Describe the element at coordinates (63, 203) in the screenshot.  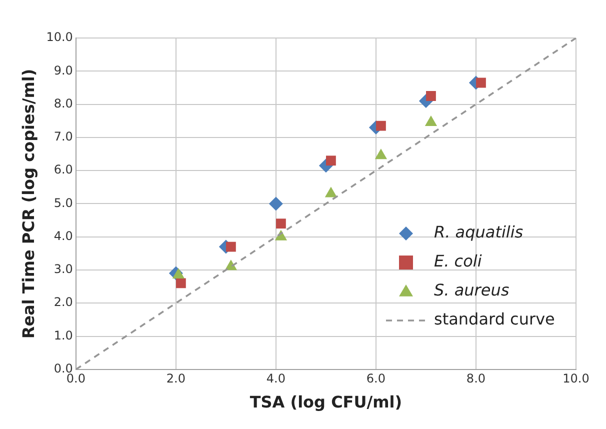
I see `y-tick-label: 5.0` at that location.